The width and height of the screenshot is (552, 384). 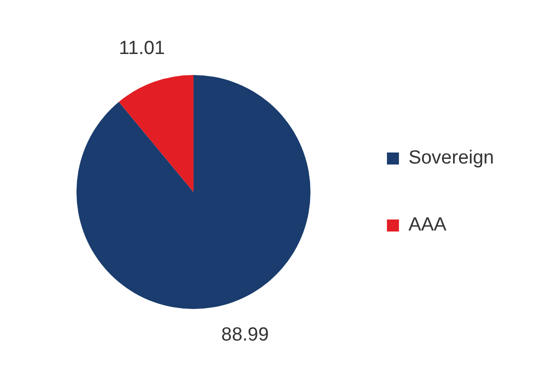 I want to click on data-label: 11.01, so click(x=141, y=49).